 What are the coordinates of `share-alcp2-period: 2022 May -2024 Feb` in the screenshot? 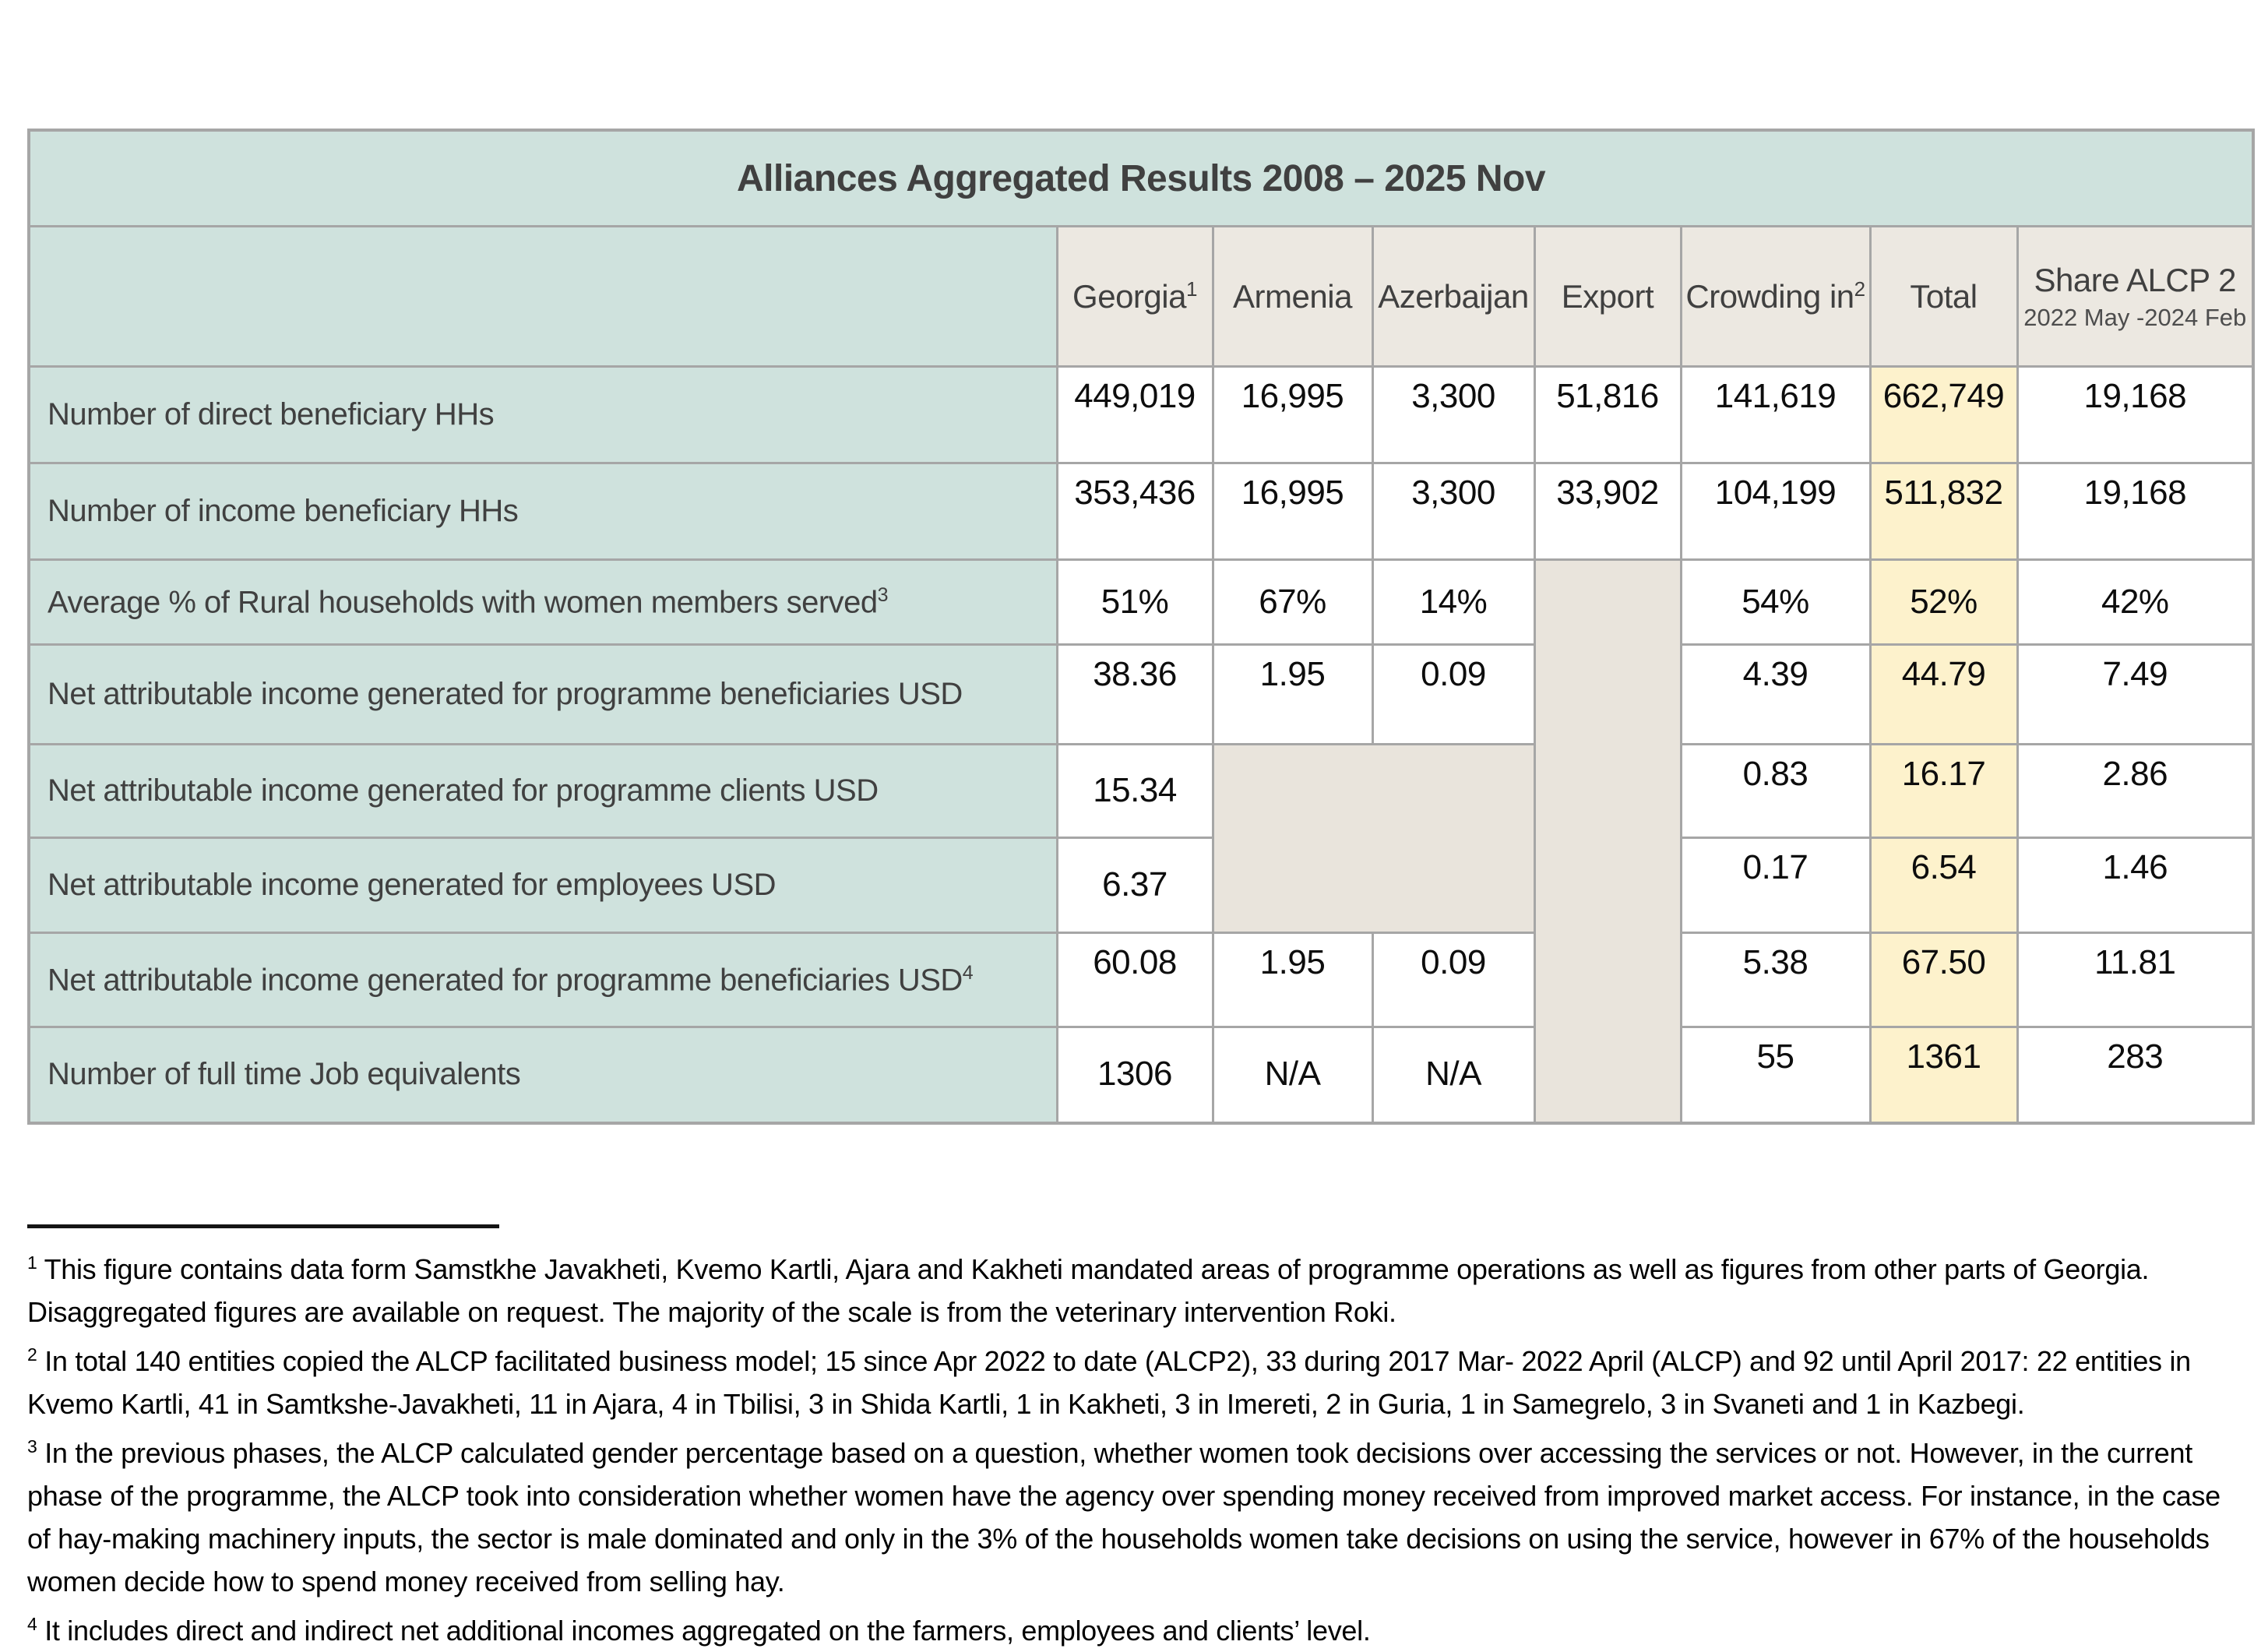 It's located at (2135, 317).